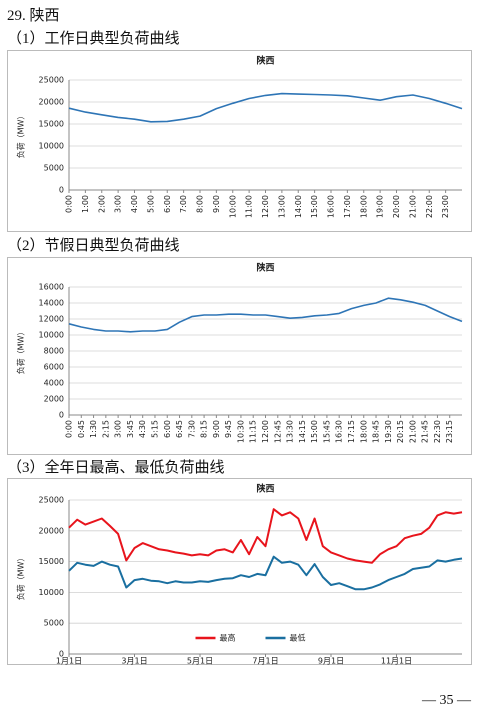 The image size is (479, 718). What do you see at coordinates (253, 431) in the screenshot?
I see `x-tick-label: 11:15` at bounding box center [253, 431].